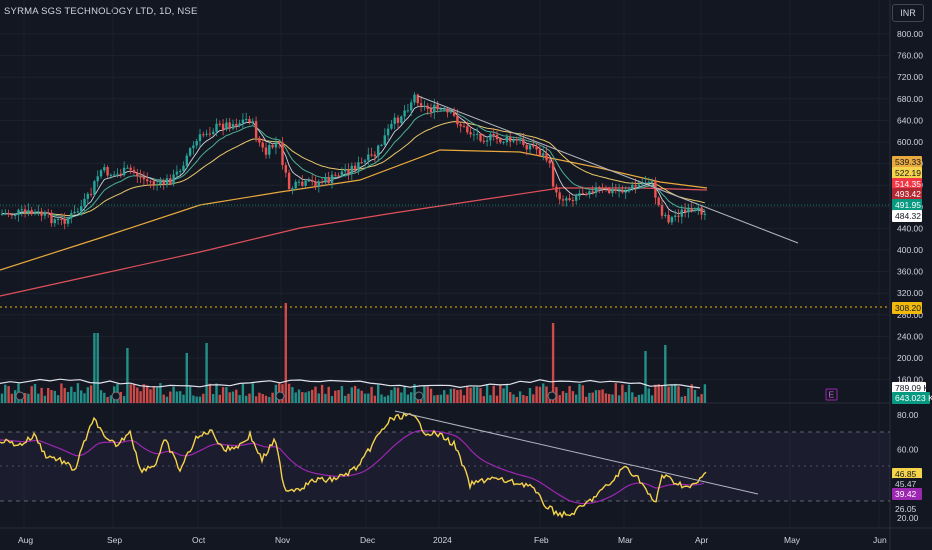  I want to click on volume-ma-line, so click(350, 383).